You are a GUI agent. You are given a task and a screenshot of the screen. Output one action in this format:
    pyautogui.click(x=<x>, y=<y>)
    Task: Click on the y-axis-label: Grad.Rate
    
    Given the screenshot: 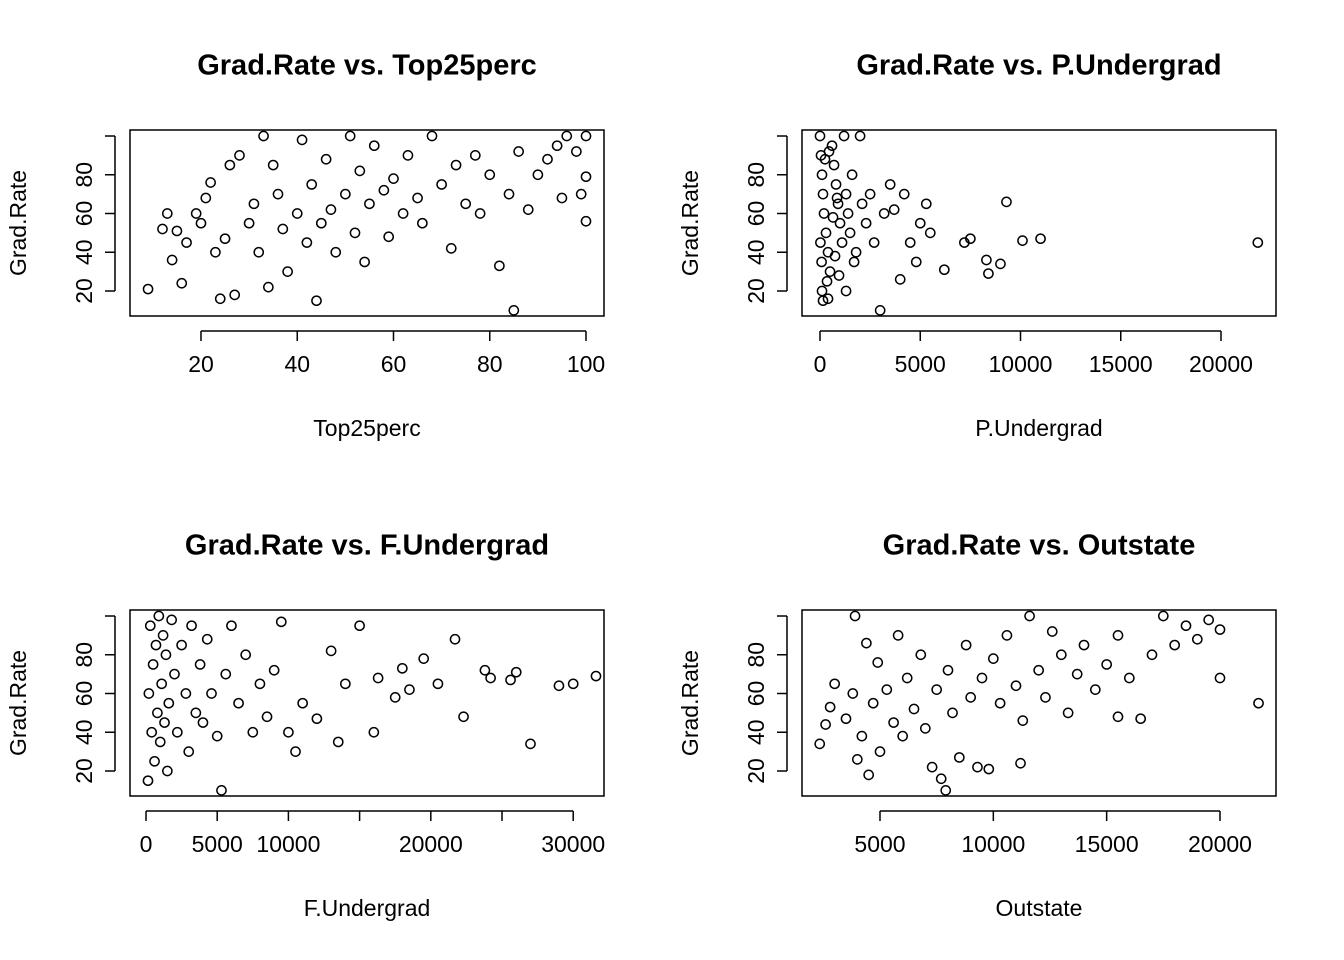 What is the action you would take?
    pyautogui.click(x=690, y=703)
    